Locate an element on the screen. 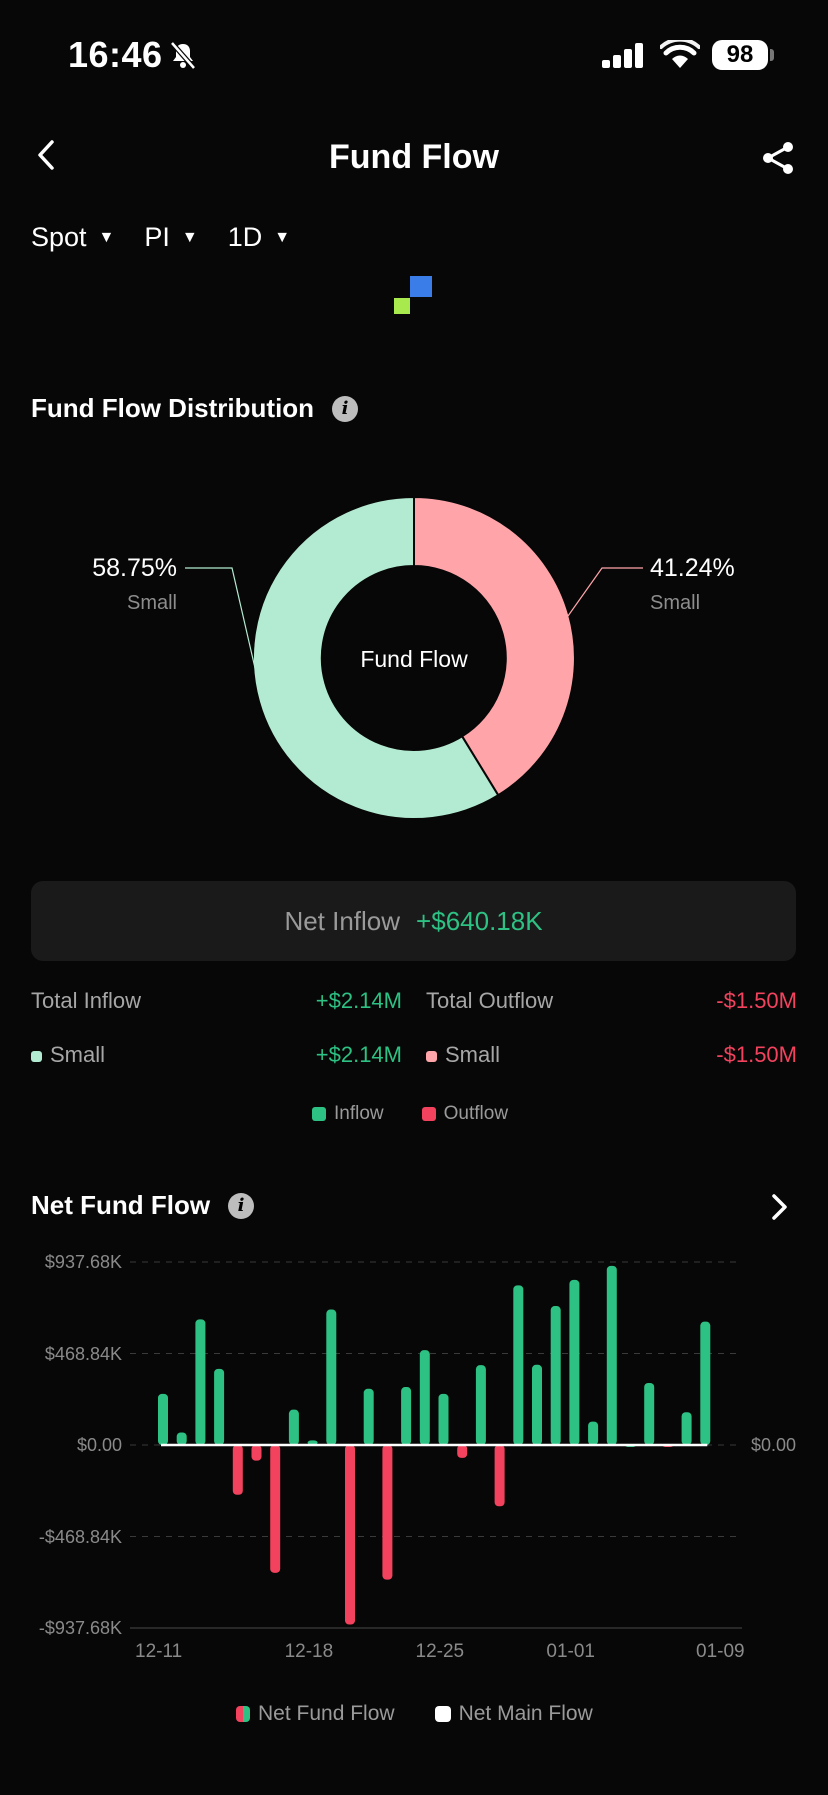  left-leader-line is located at coordinates (220, 618).